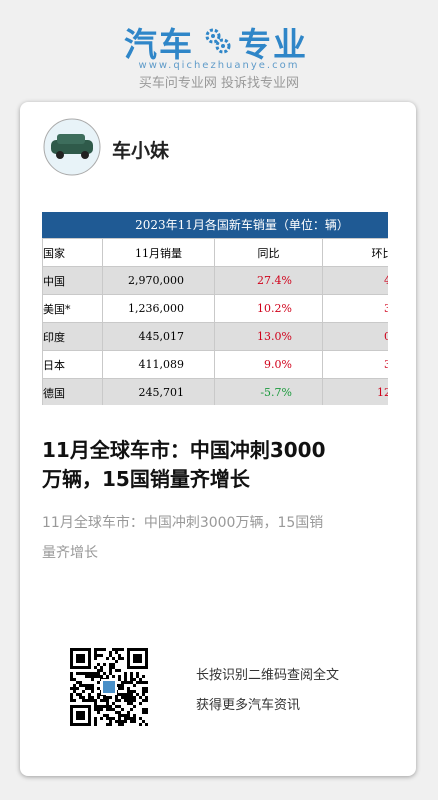 This screenshot has height=800, width=438. Describe the element at coordinates (184, 464) in the screenshot. I see `article-title: 11月全球车市：中国冲刺3000万辆，15国销量齐增长` at that location.